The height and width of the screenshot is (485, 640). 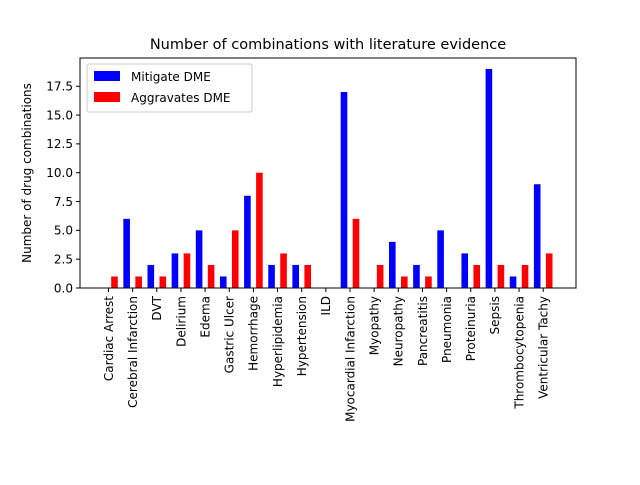 I want to click on y-tick-label-7: 17.5, so click(x=59, y=87).